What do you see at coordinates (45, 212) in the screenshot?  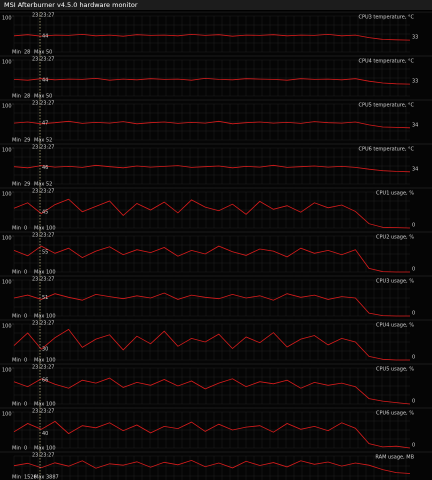 I see `cursor-value: 45` at bounding box center [45, 212].